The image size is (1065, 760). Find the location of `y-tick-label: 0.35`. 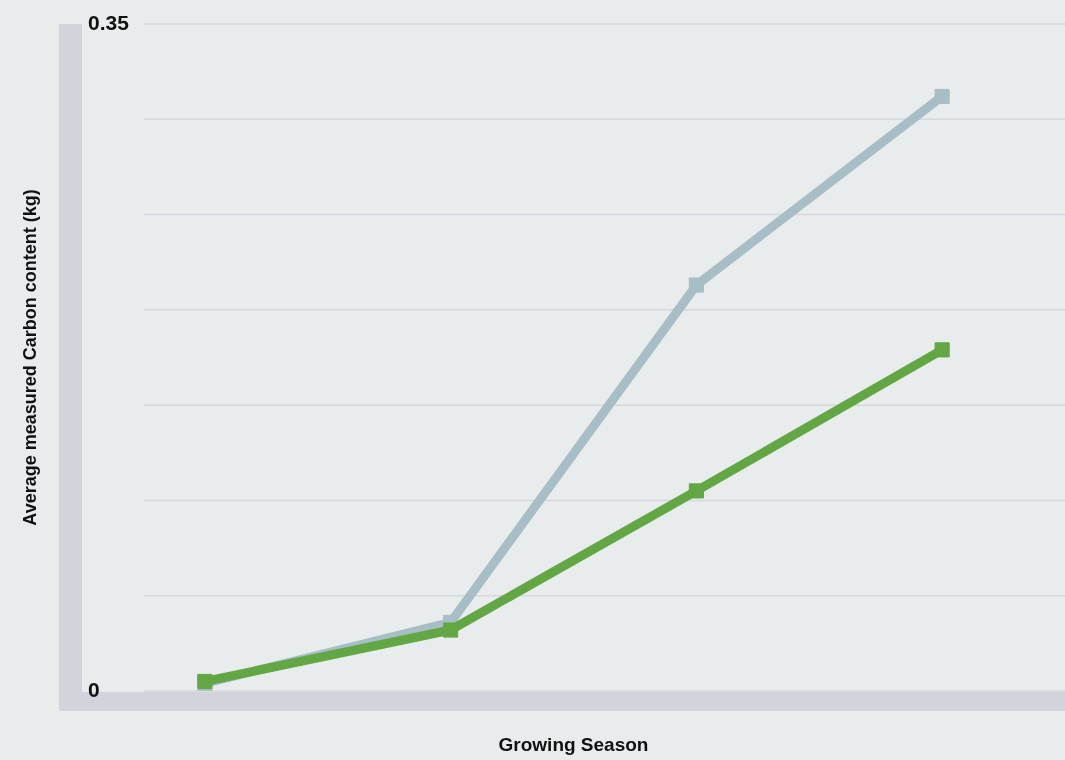

y-tick-label: 0.35 is located at coordinates (109, 22).